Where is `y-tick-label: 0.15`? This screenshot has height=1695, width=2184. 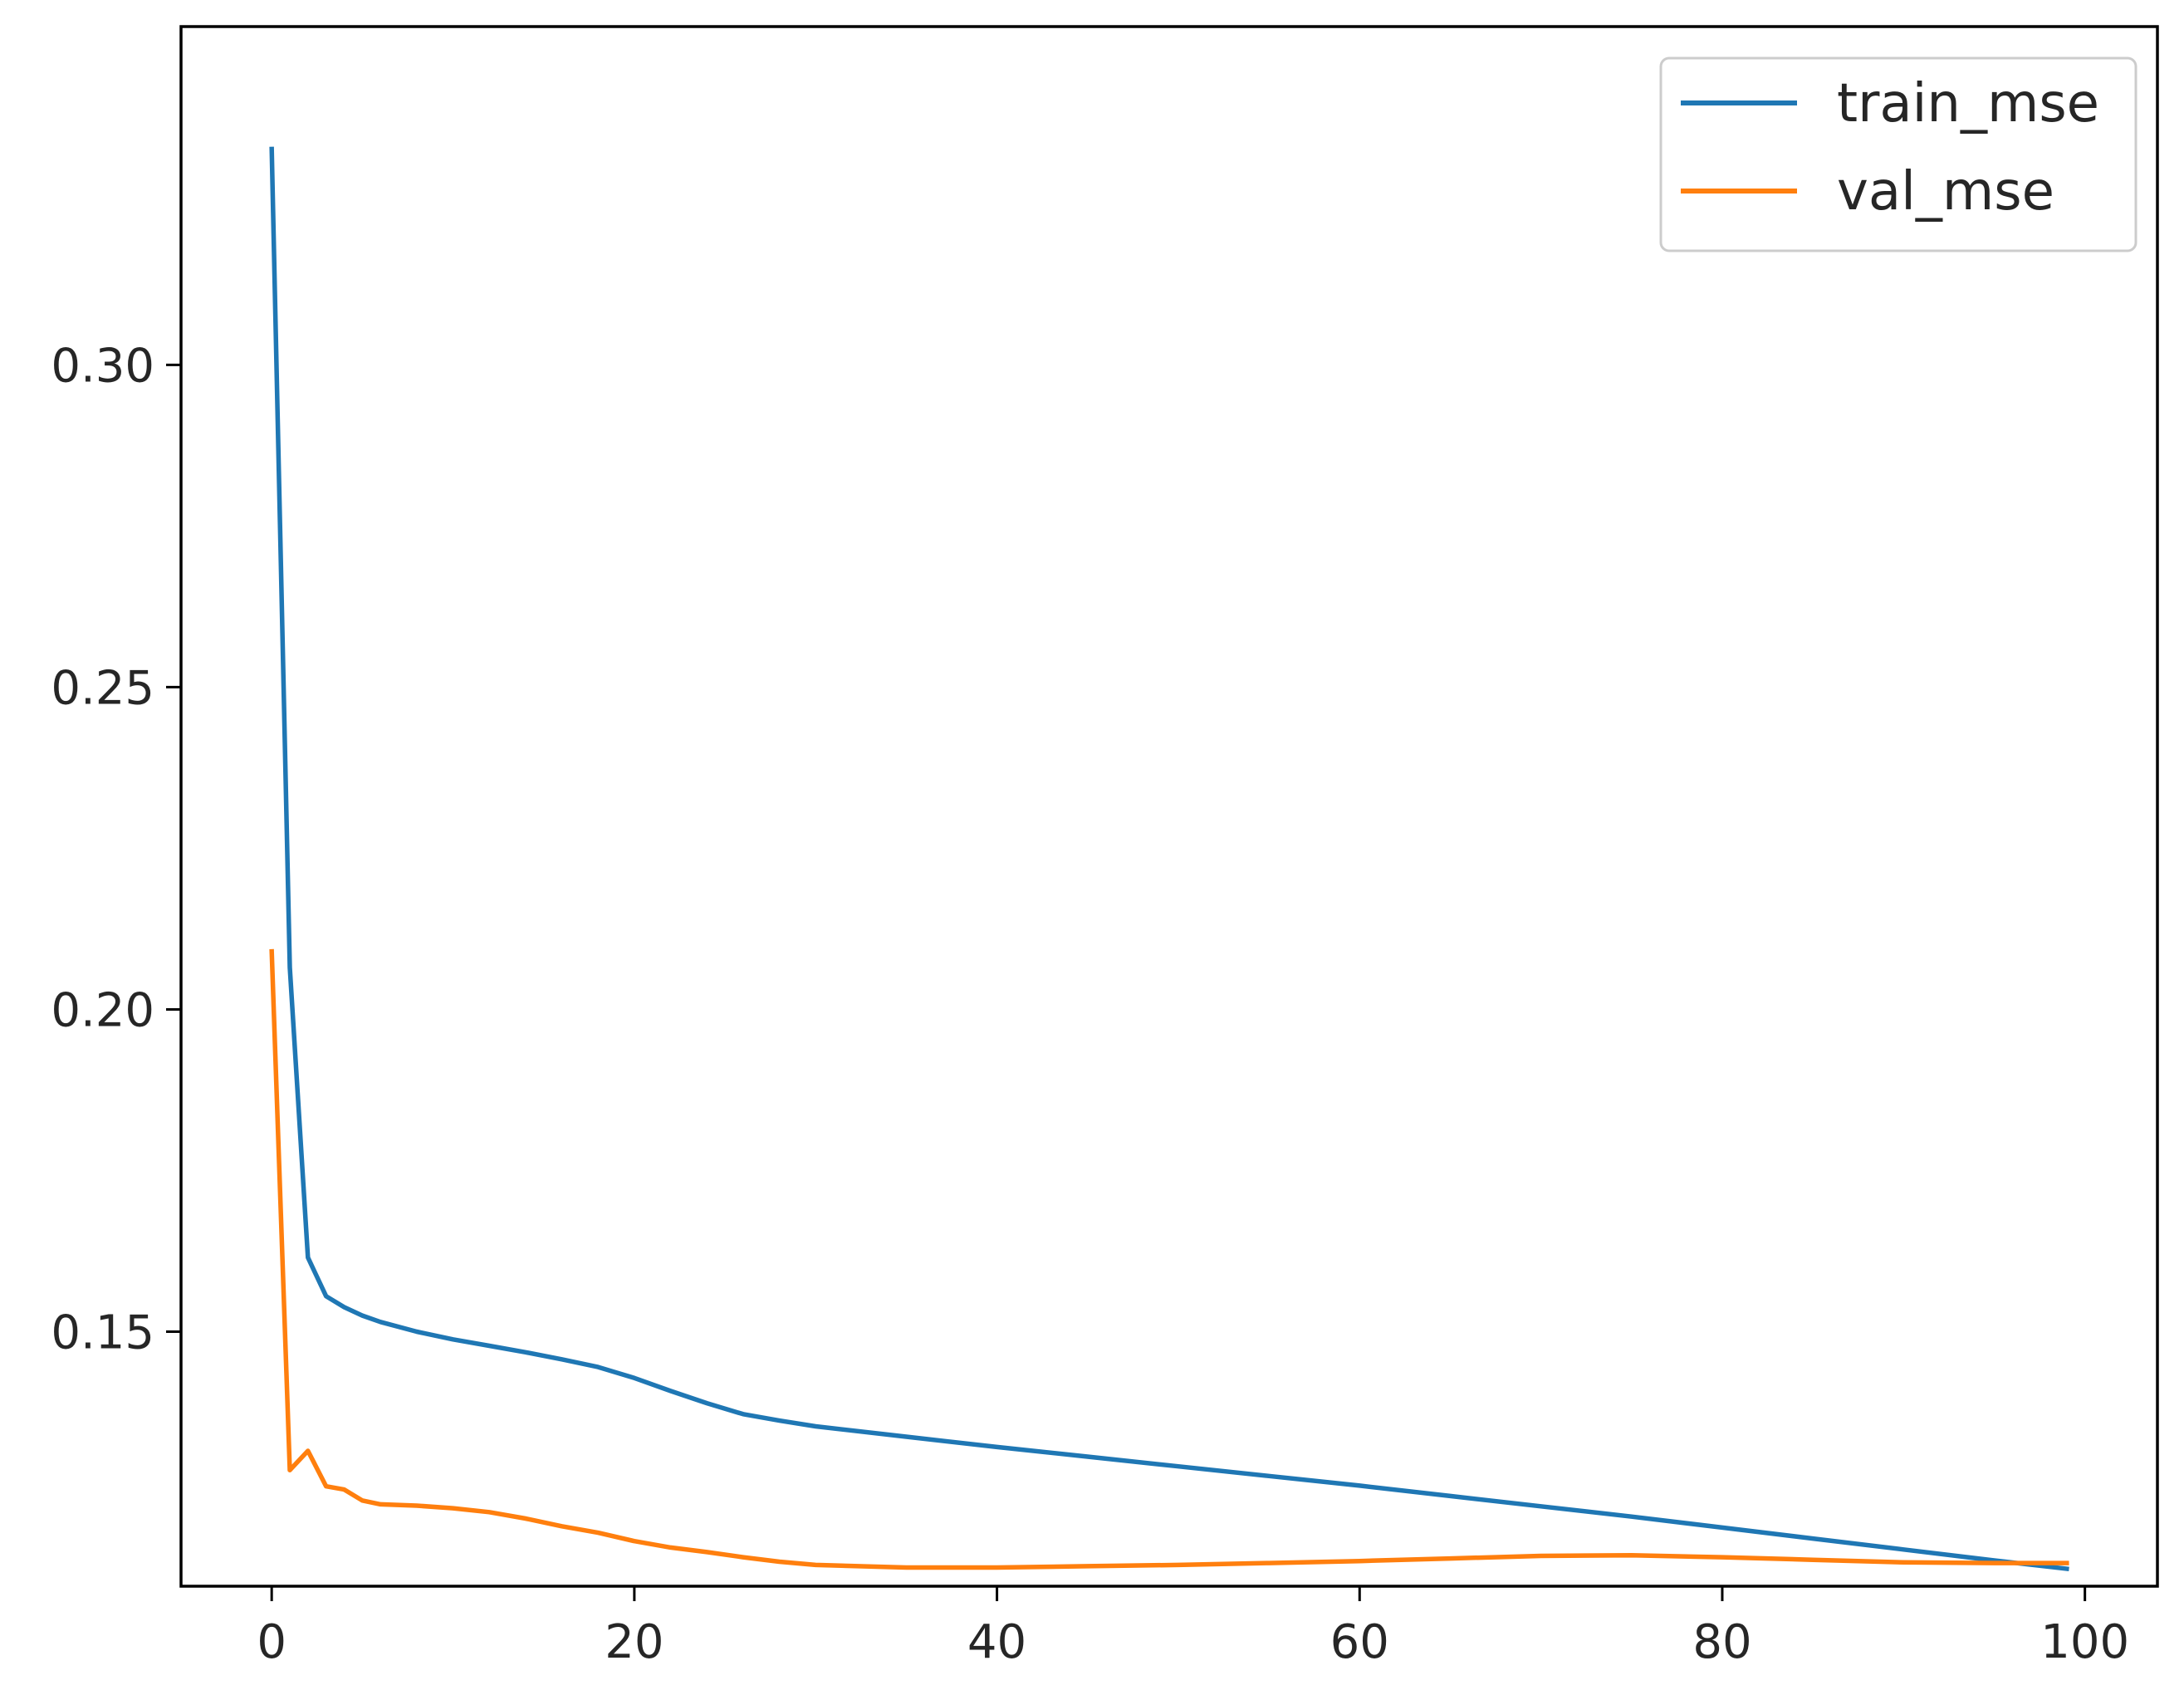
y-tick-label: 0.15 is located at coordinates (102, 1332).